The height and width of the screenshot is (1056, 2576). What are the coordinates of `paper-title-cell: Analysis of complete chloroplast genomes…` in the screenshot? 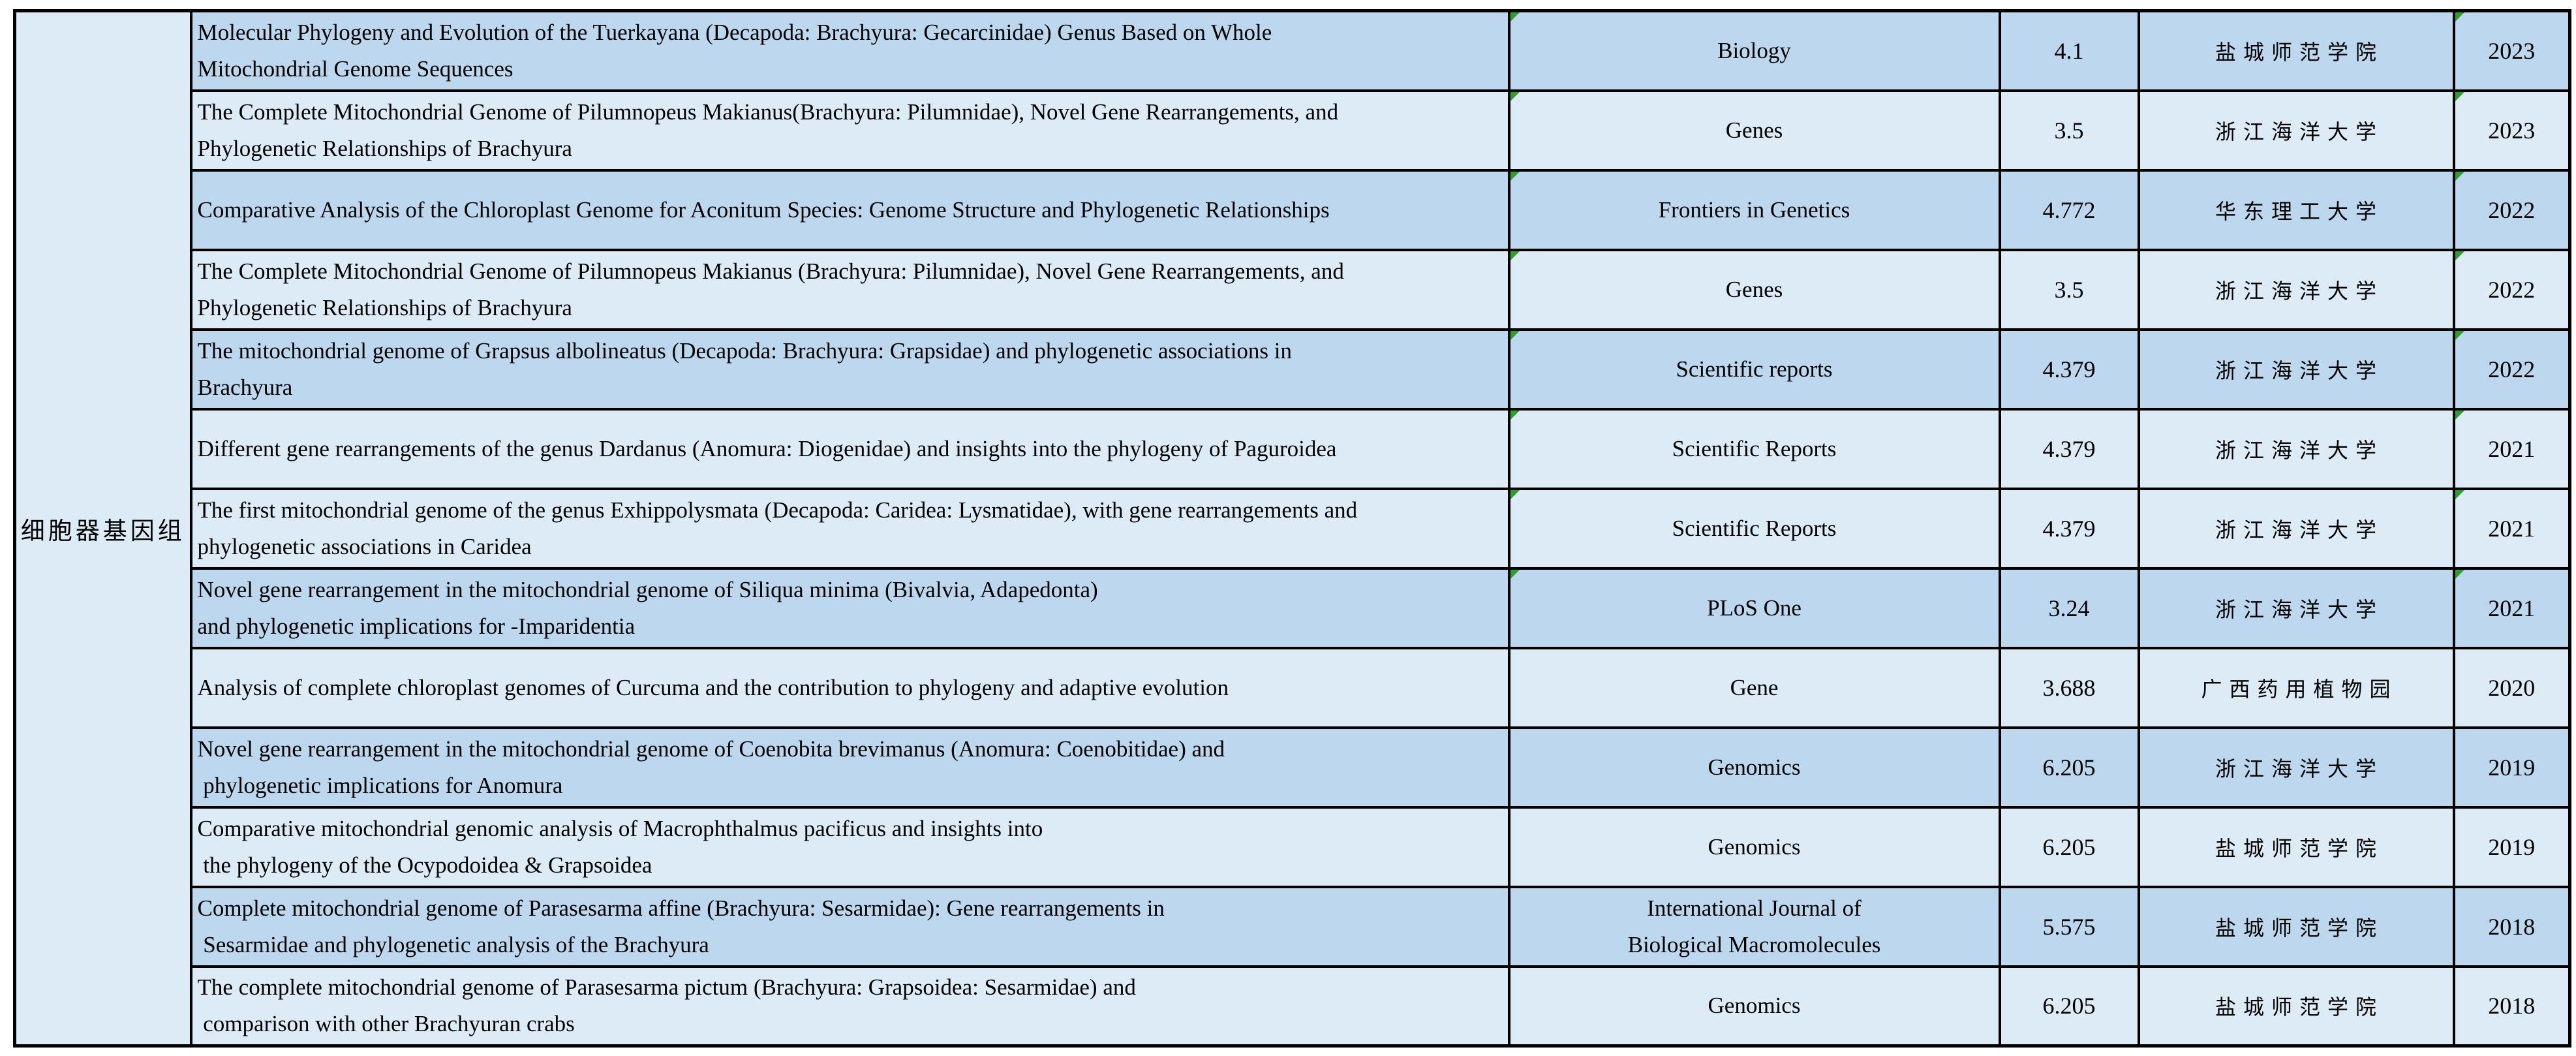 It's located at (850, 688).